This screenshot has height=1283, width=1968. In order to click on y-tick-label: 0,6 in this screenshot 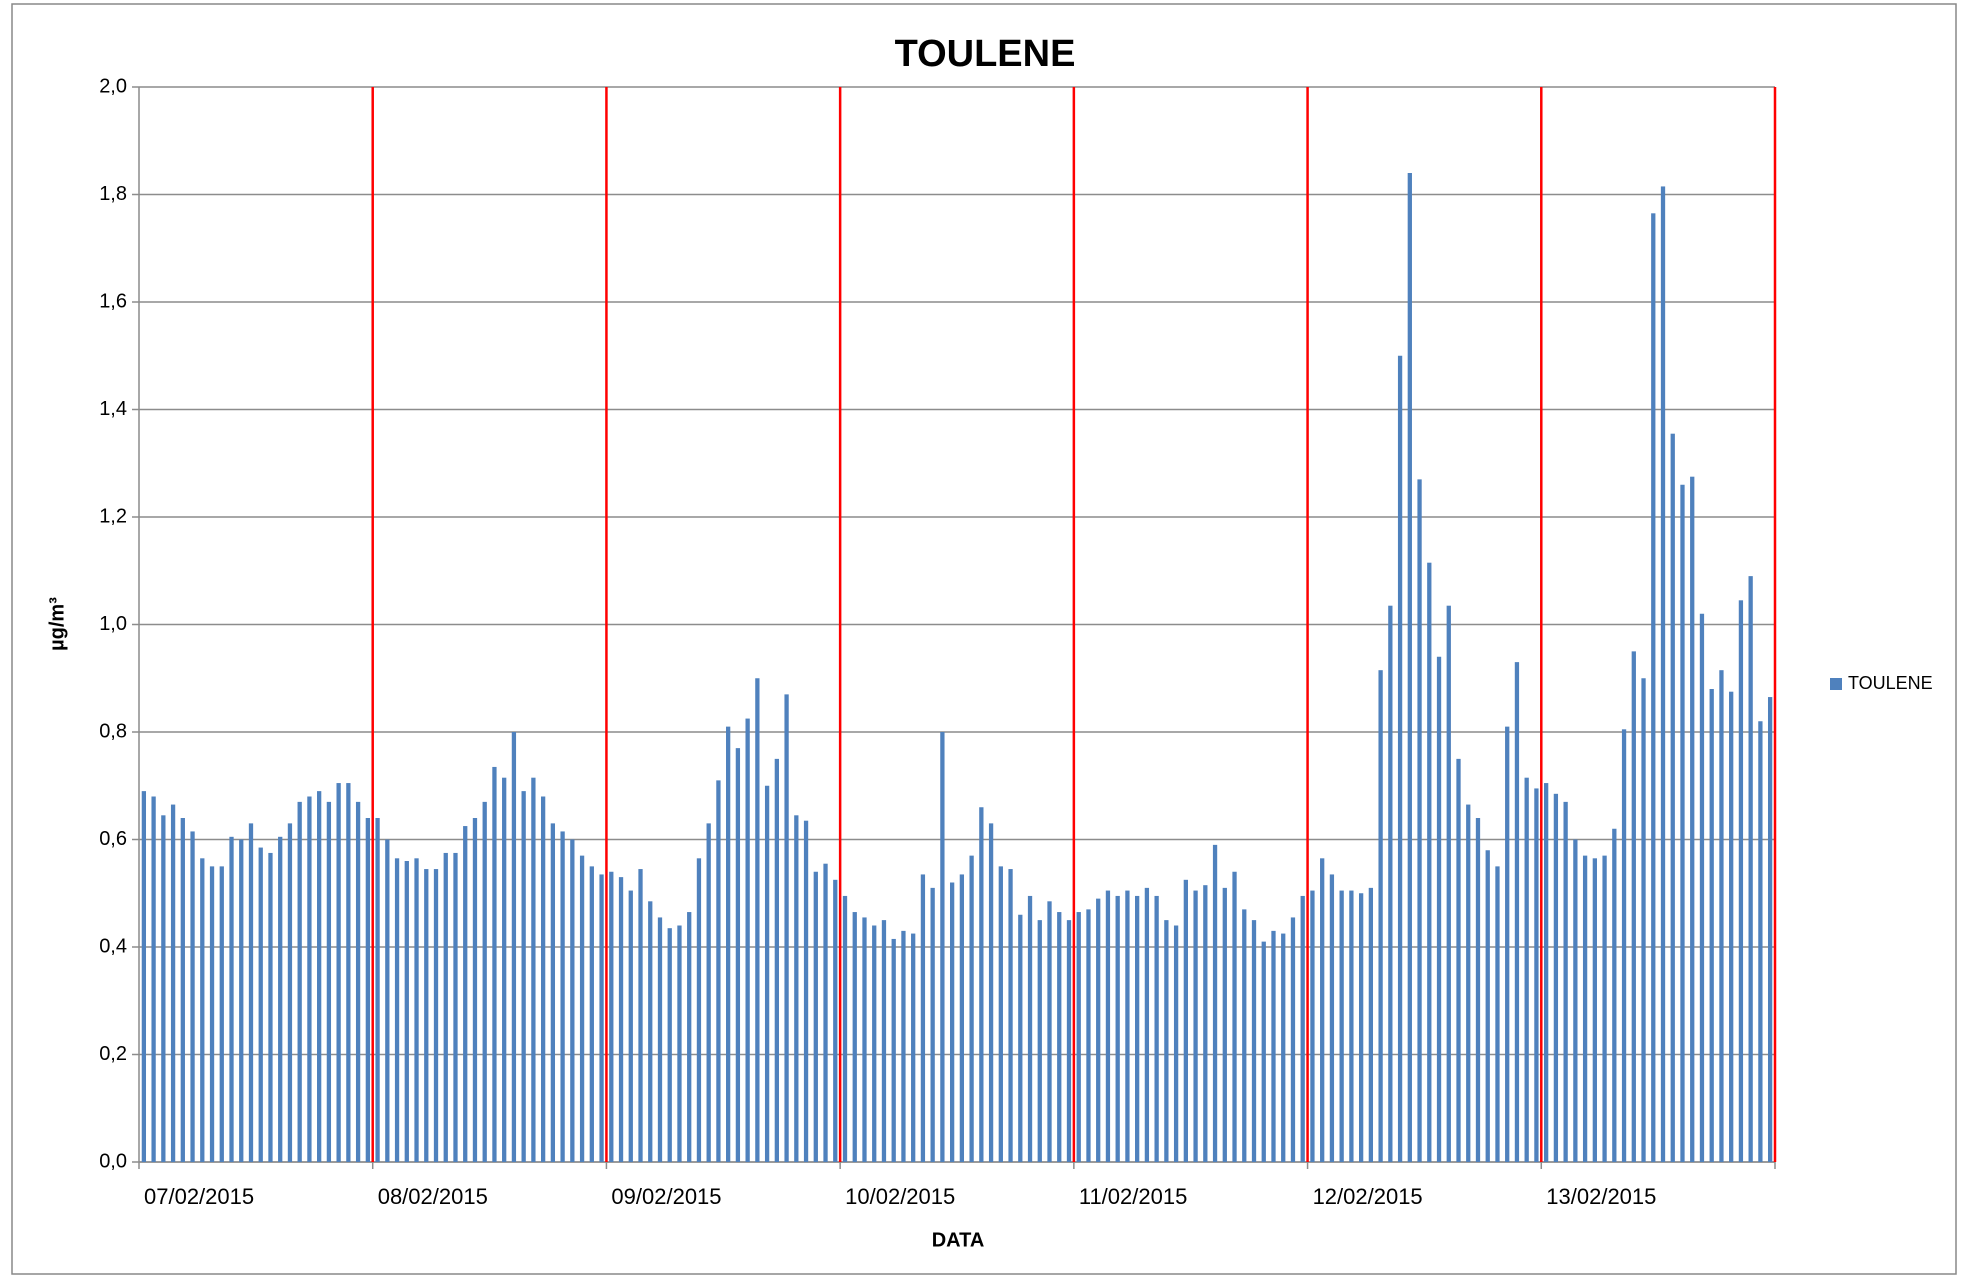, I will do `click(113, 839)`.